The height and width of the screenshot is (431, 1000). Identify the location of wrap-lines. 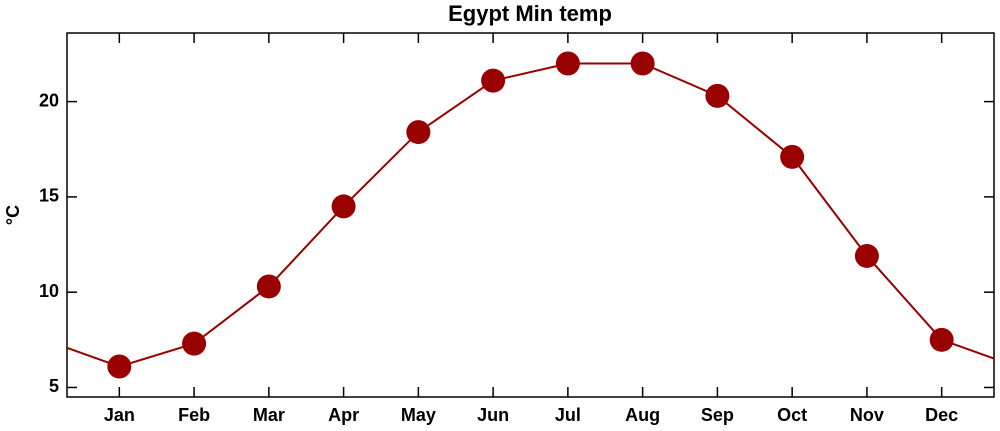
(530, 353).